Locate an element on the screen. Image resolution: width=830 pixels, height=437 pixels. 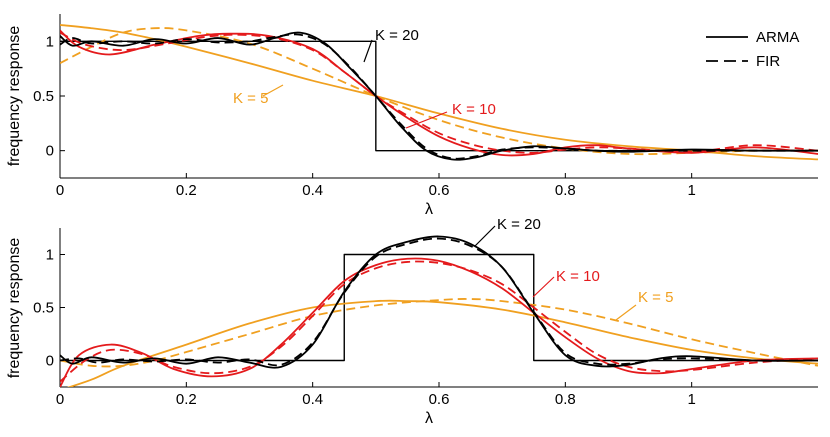
legend-label-fir: FIR is located at coordinates (768, 61).